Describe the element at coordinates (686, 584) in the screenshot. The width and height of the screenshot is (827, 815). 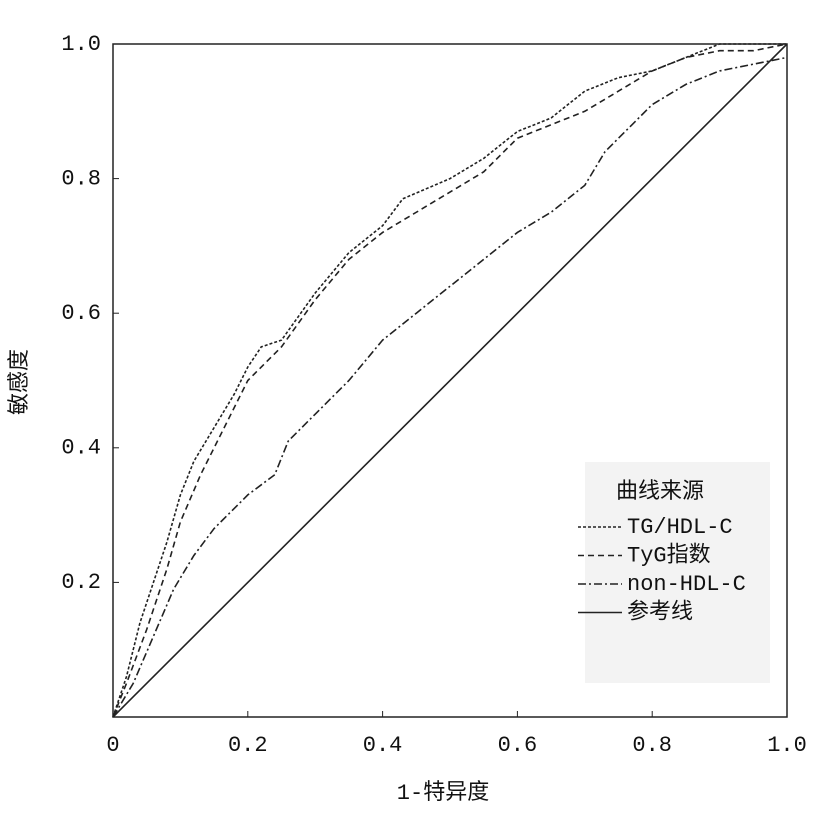
I see `legend-label: non-HDL-C` at that location.